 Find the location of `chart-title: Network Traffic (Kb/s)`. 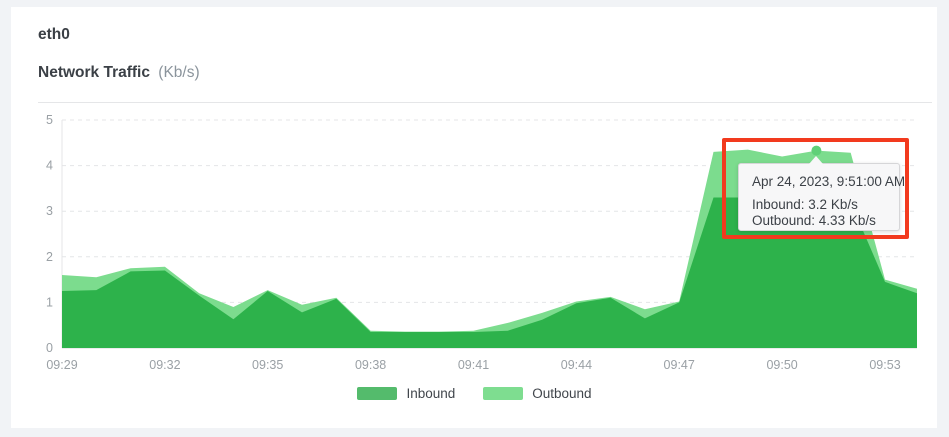

chart-title: Network Traffic (Kb/s) is located at coordinates (119, 73).